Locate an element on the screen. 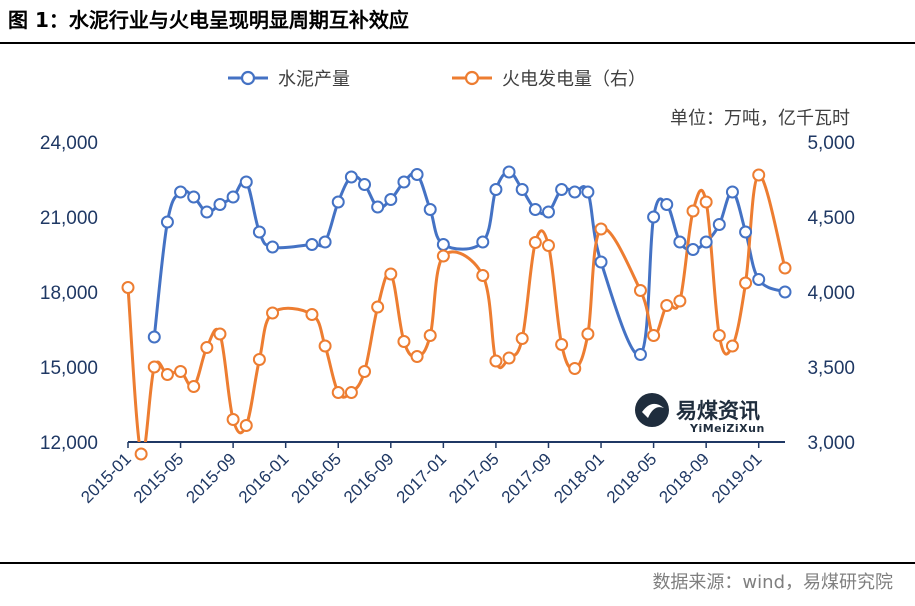 This screenshot has height=606, width=915. unit-label: 单位：万吨，亿千瓦时 is located at coordinates (760, 118).